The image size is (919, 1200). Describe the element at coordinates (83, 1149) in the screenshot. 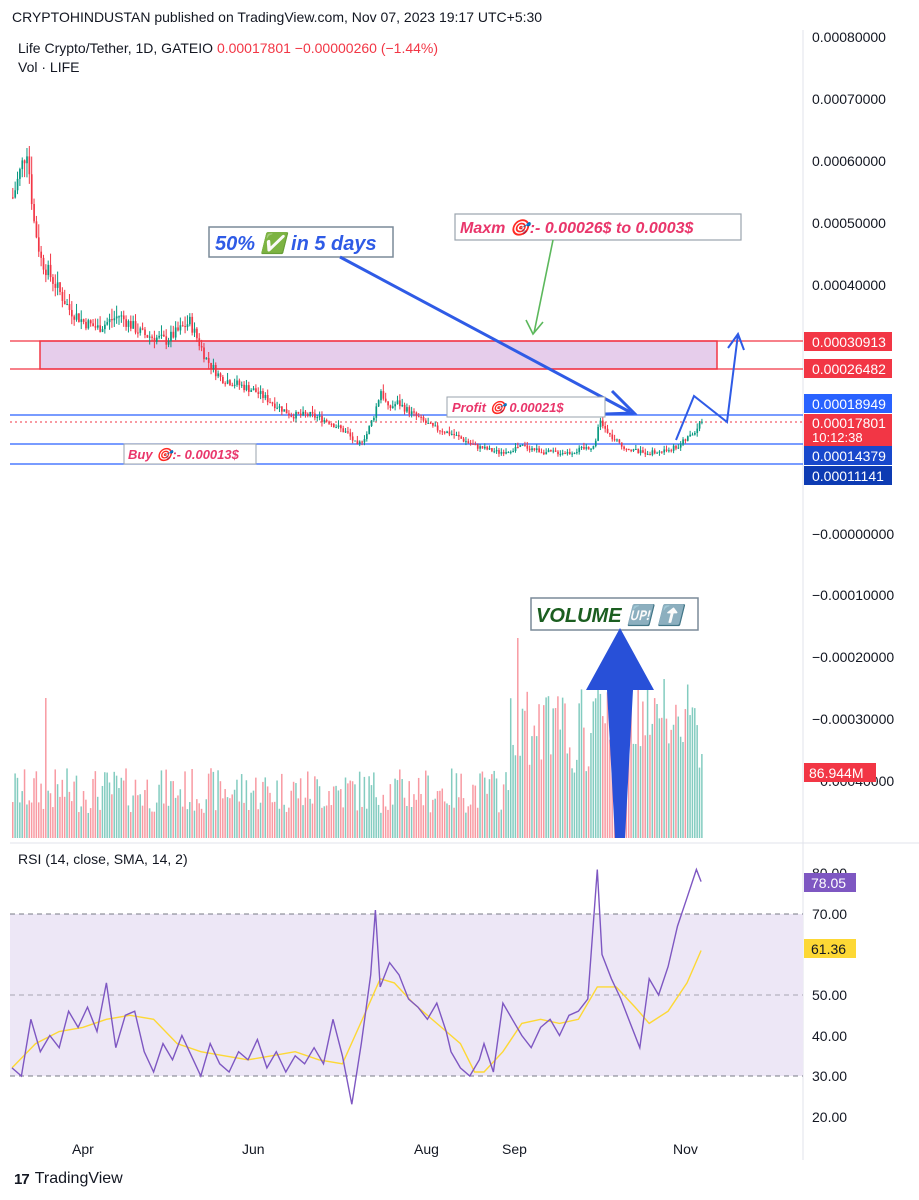

I see `time-tick: Apr` at that location.